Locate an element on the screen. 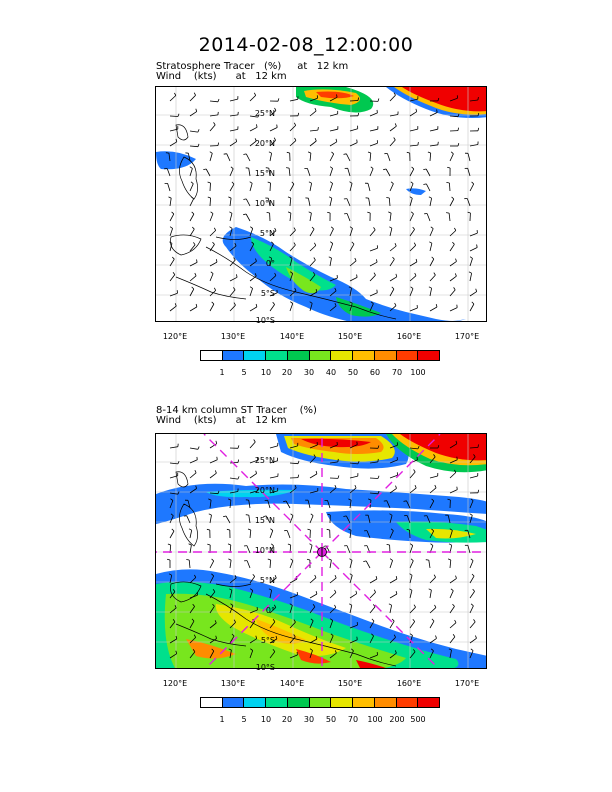 The image size is (612, 792). panel2-coastlines is located at coordinates (283, 569).